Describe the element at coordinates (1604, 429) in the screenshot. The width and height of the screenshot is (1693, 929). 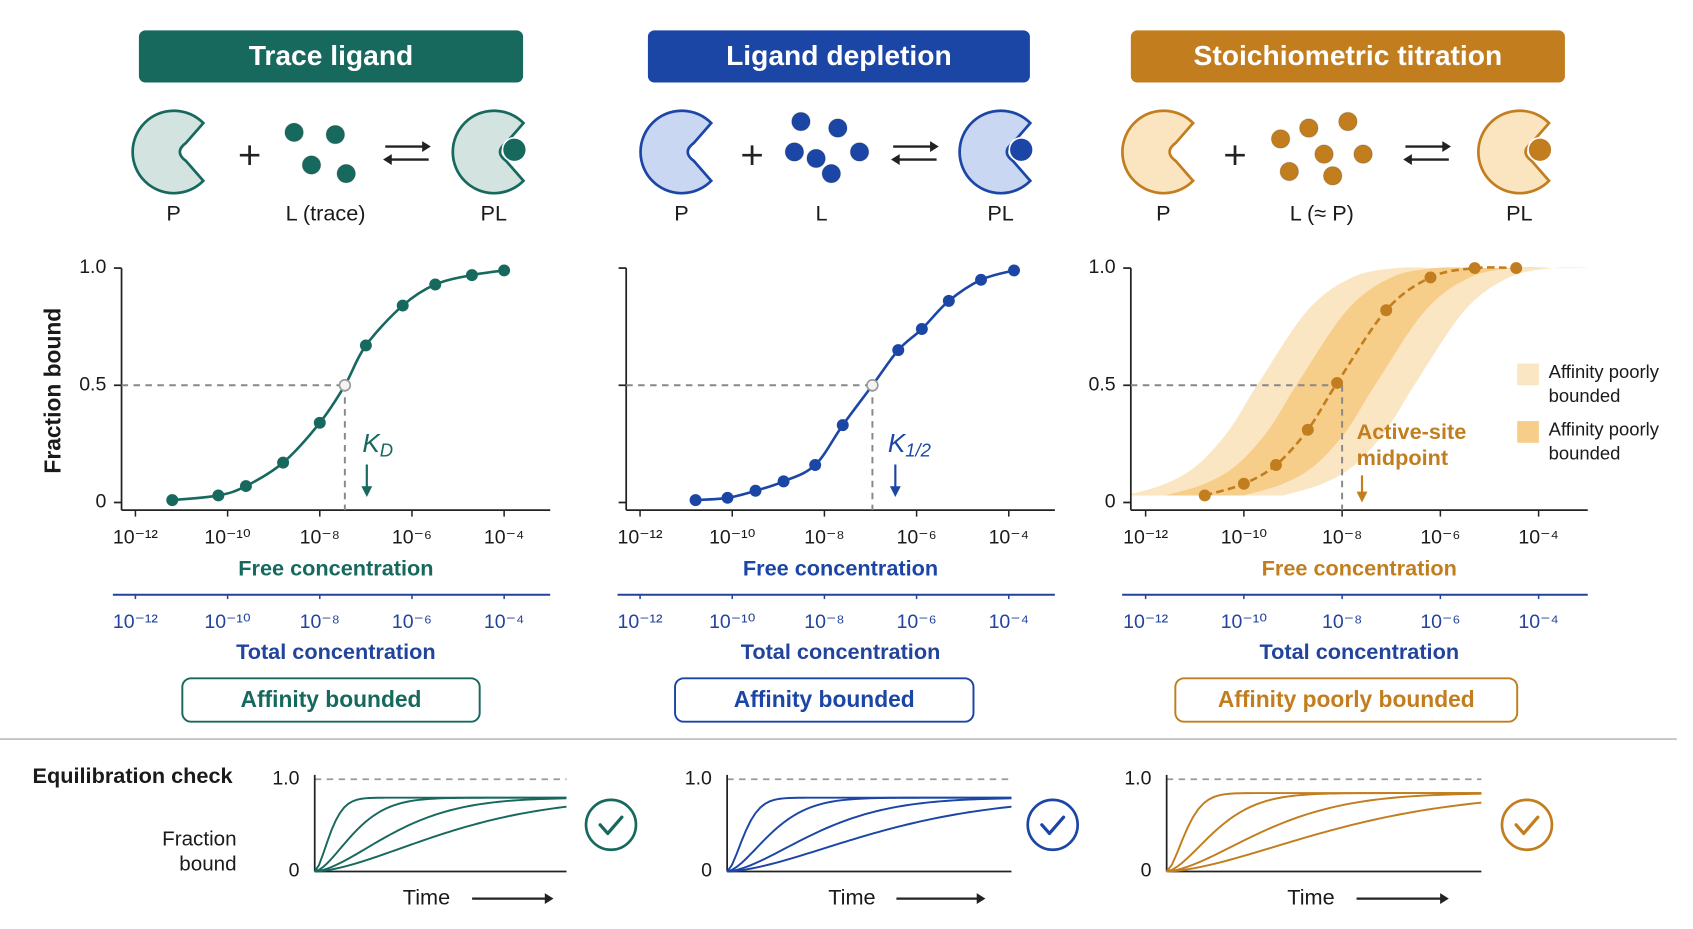
I see `legend-label: Affinity poorly` at that location.